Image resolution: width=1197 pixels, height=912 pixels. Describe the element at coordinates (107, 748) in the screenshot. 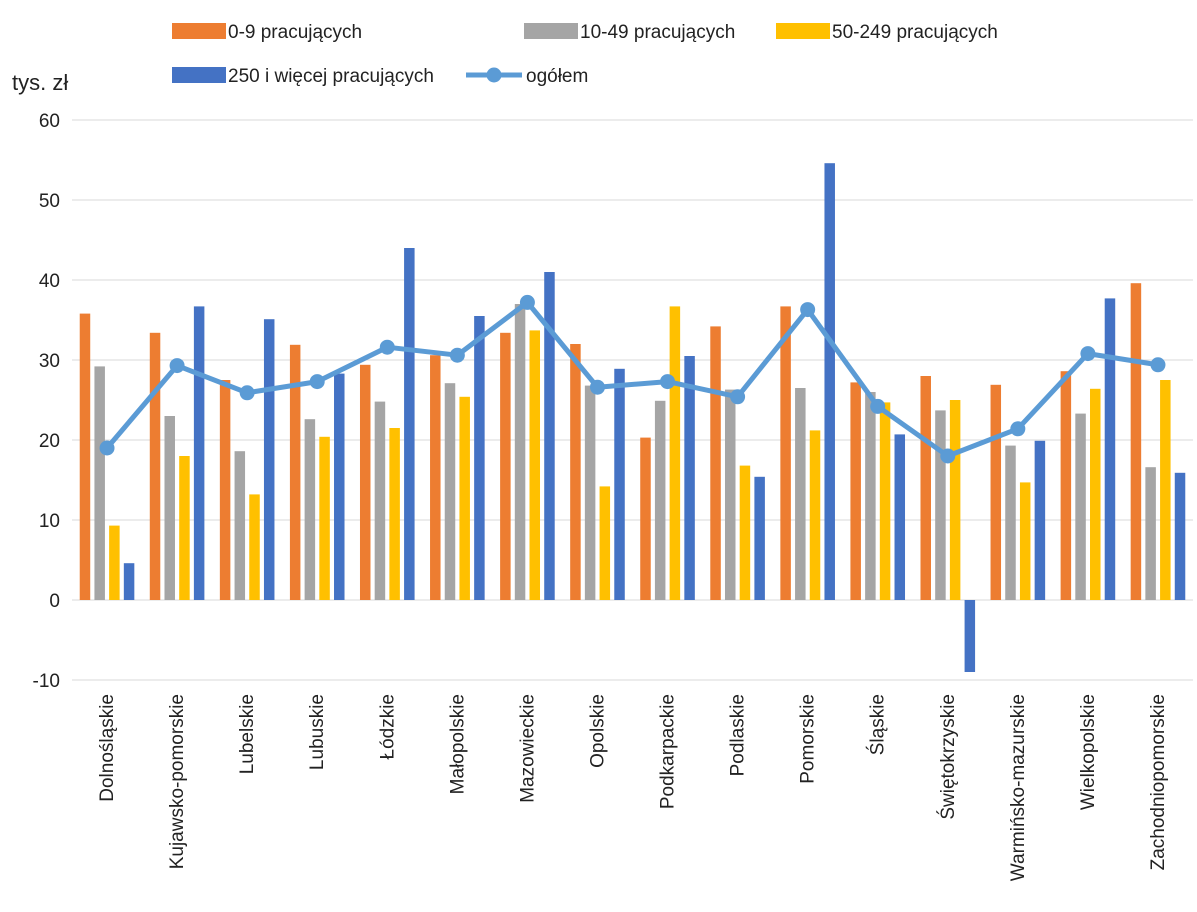

I see `x-tick-label-dolnoslaskie: Dolnośląskie` at that location.